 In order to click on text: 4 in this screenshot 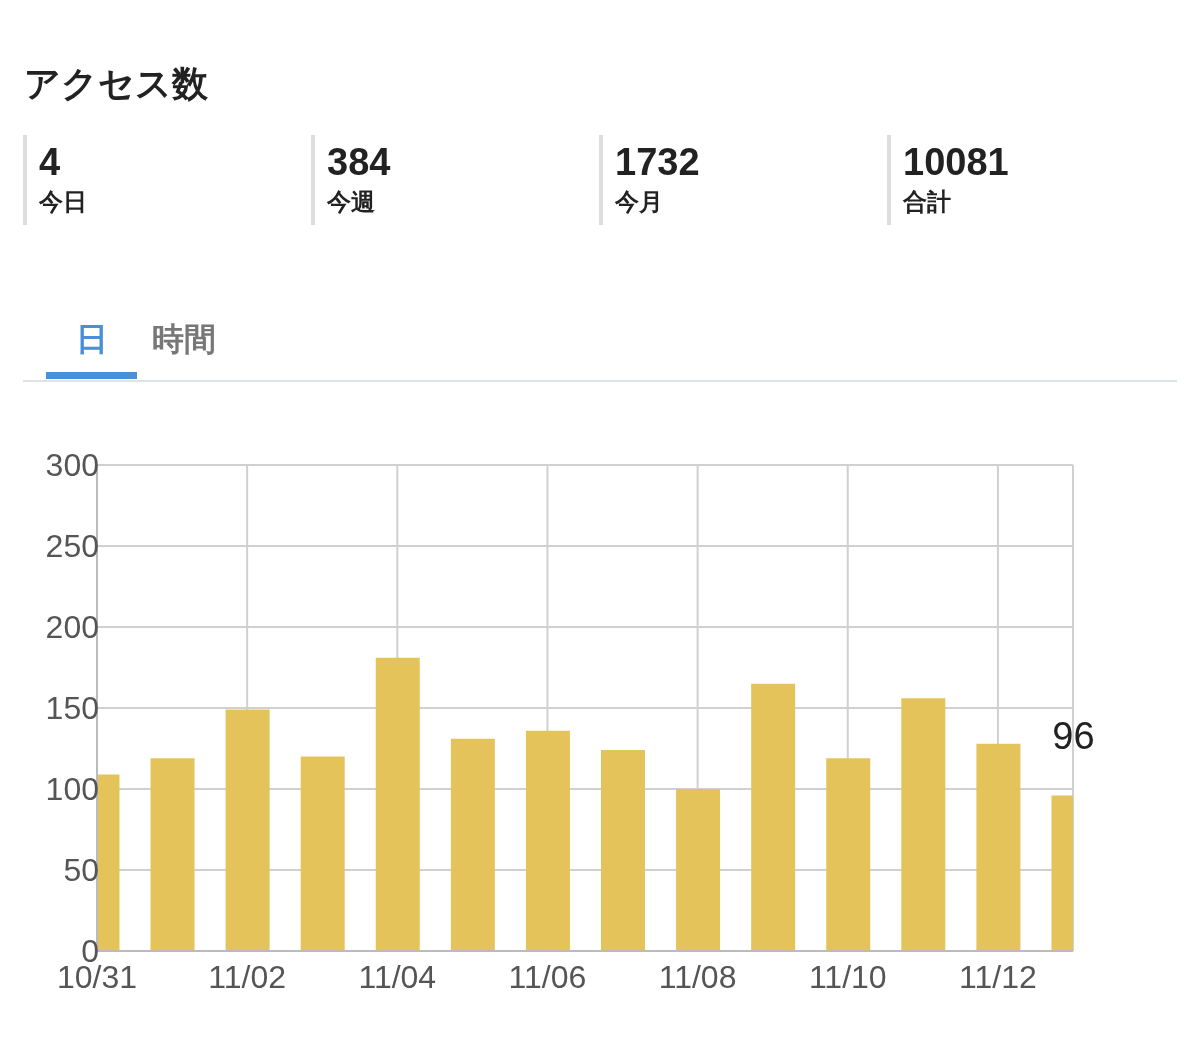, I will do `click(50, 162)`.